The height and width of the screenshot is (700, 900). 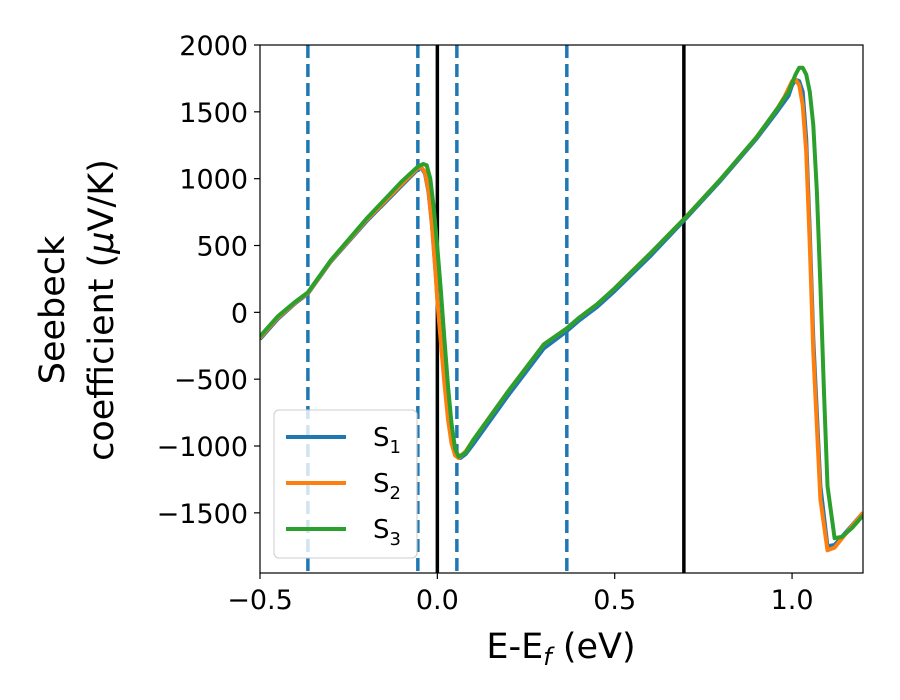 I want to click on x-tick-label: −0.5, so click(x=260, y=600).